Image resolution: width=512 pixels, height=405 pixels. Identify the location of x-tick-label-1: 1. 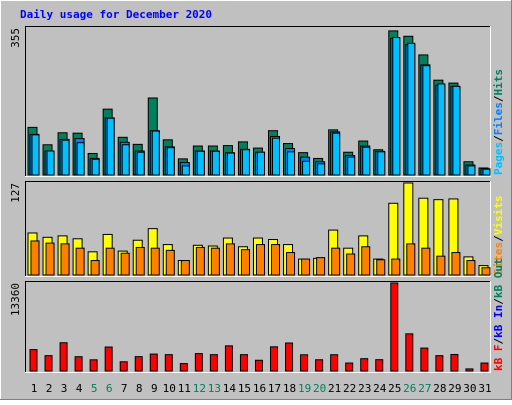
(34, 388).